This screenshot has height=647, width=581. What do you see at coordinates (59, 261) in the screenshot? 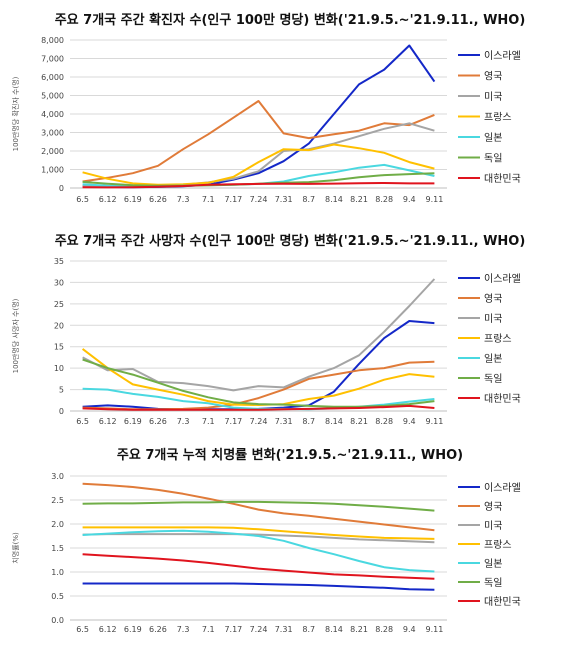
I see `y-tick-label: 35` at bounding box center [59, 261].